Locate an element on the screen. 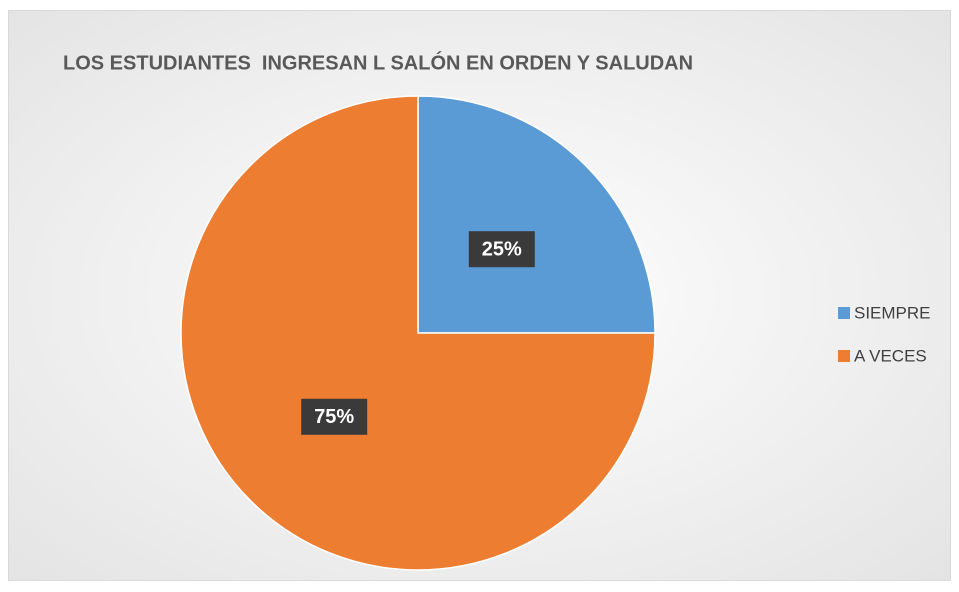  legend-label: SIEMPRE is located at coordinates (892, 312).